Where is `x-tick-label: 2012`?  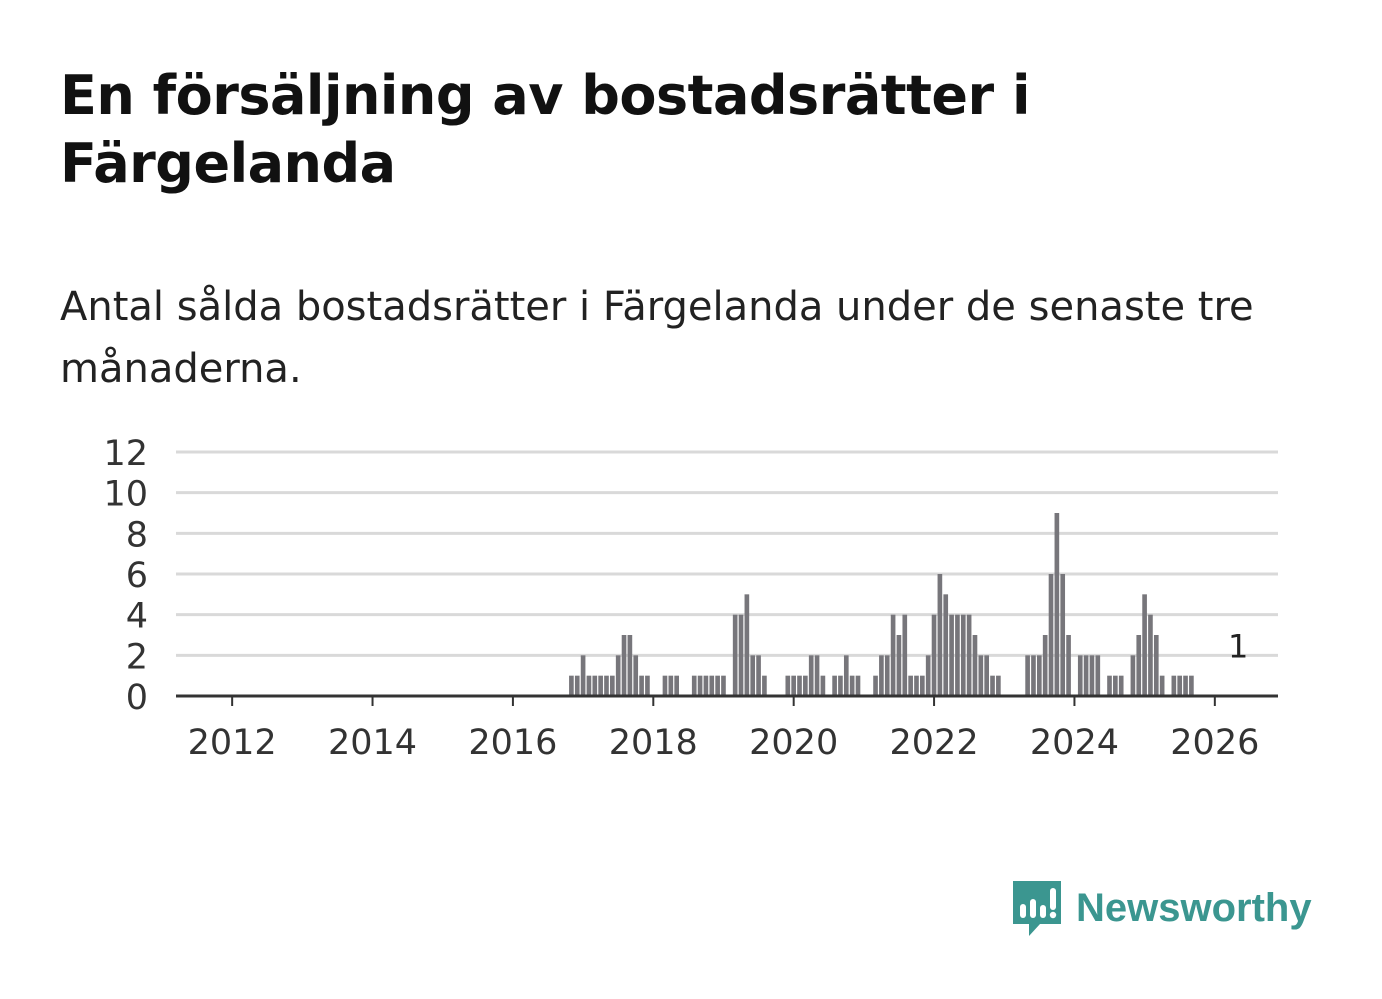
x-tick-label: 2012 is located at coordinates (232, 743).